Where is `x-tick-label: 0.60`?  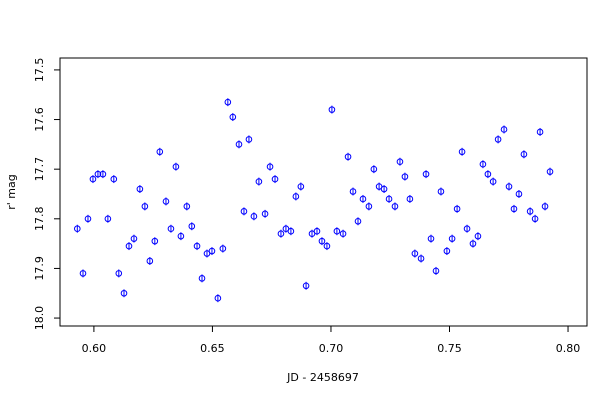 x-tick-label: 0.60 is located at coordinates (94, 348).